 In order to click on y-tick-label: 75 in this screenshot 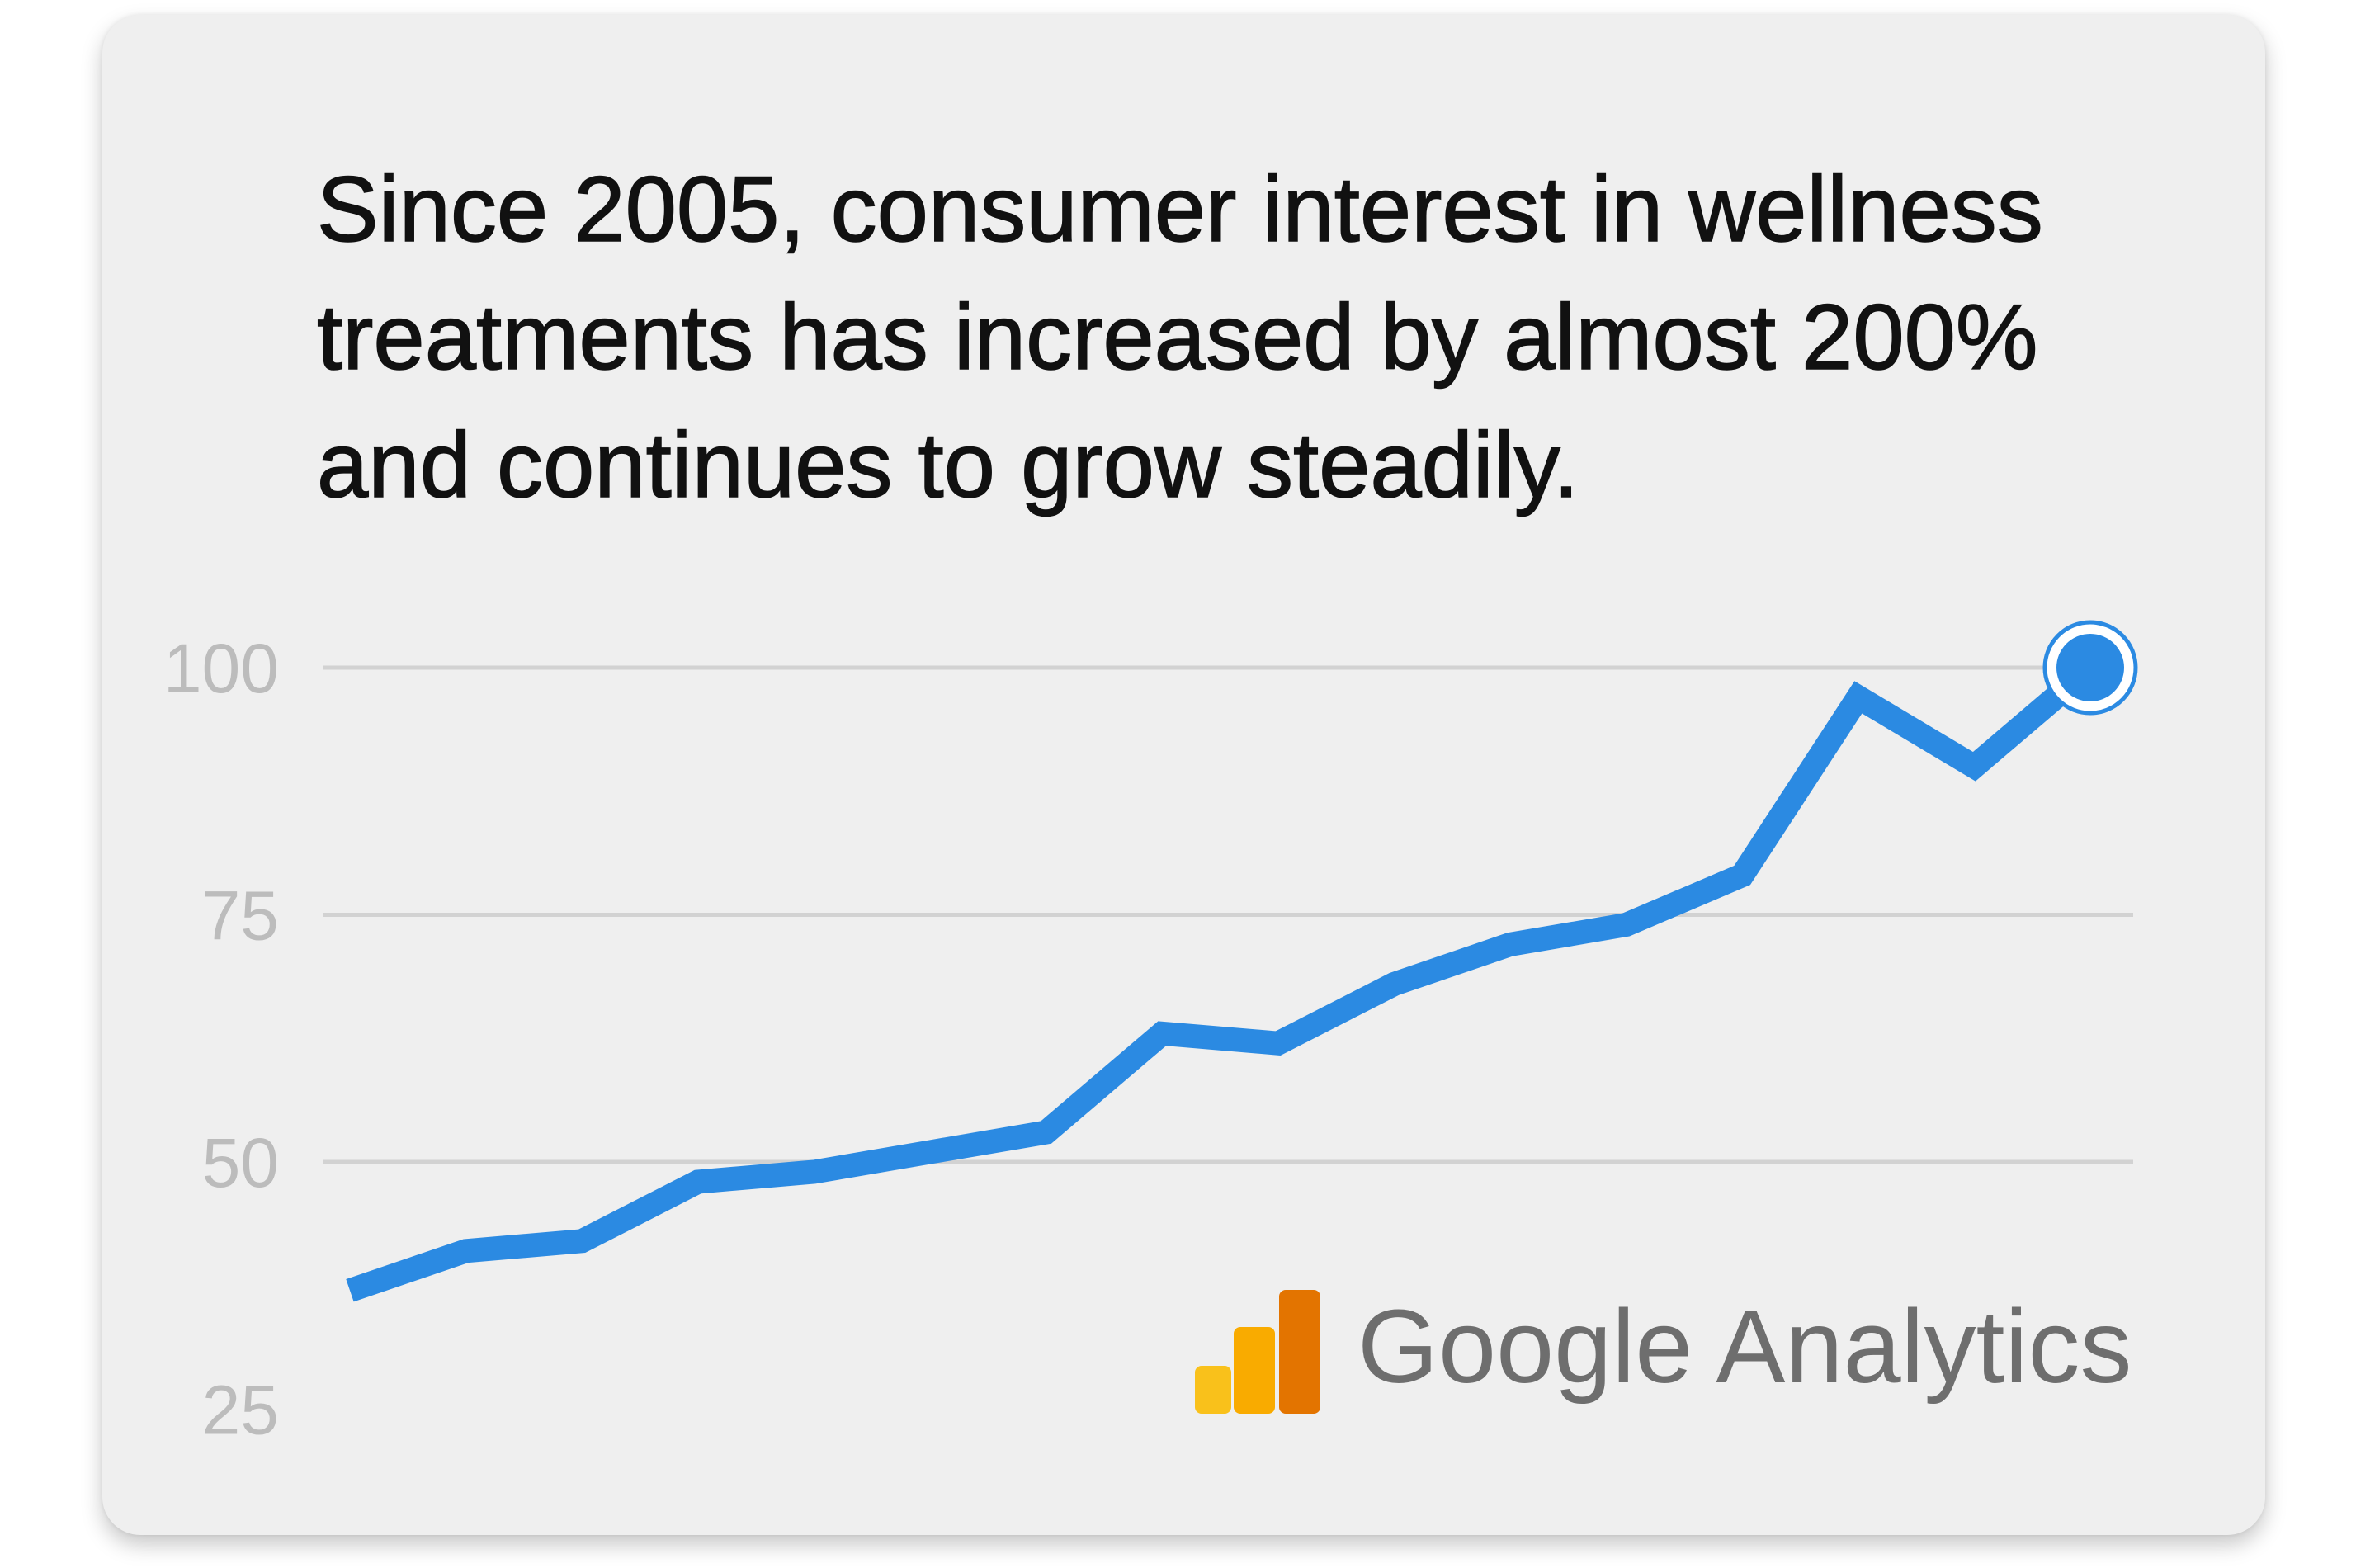, I will do `click(240, 916)`.